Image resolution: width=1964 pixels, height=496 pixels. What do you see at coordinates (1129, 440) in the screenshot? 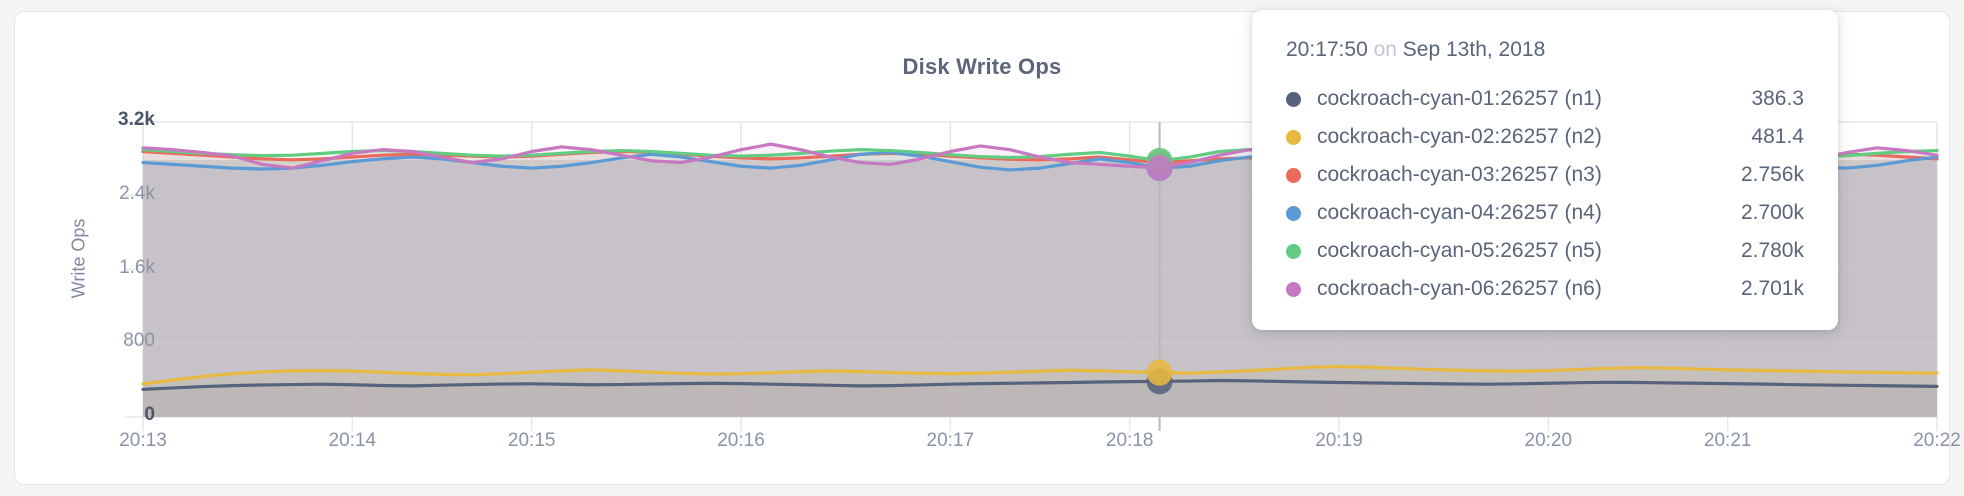
I see `x-axis-tick-label: 20:18` at bounding box center [1129, 440].